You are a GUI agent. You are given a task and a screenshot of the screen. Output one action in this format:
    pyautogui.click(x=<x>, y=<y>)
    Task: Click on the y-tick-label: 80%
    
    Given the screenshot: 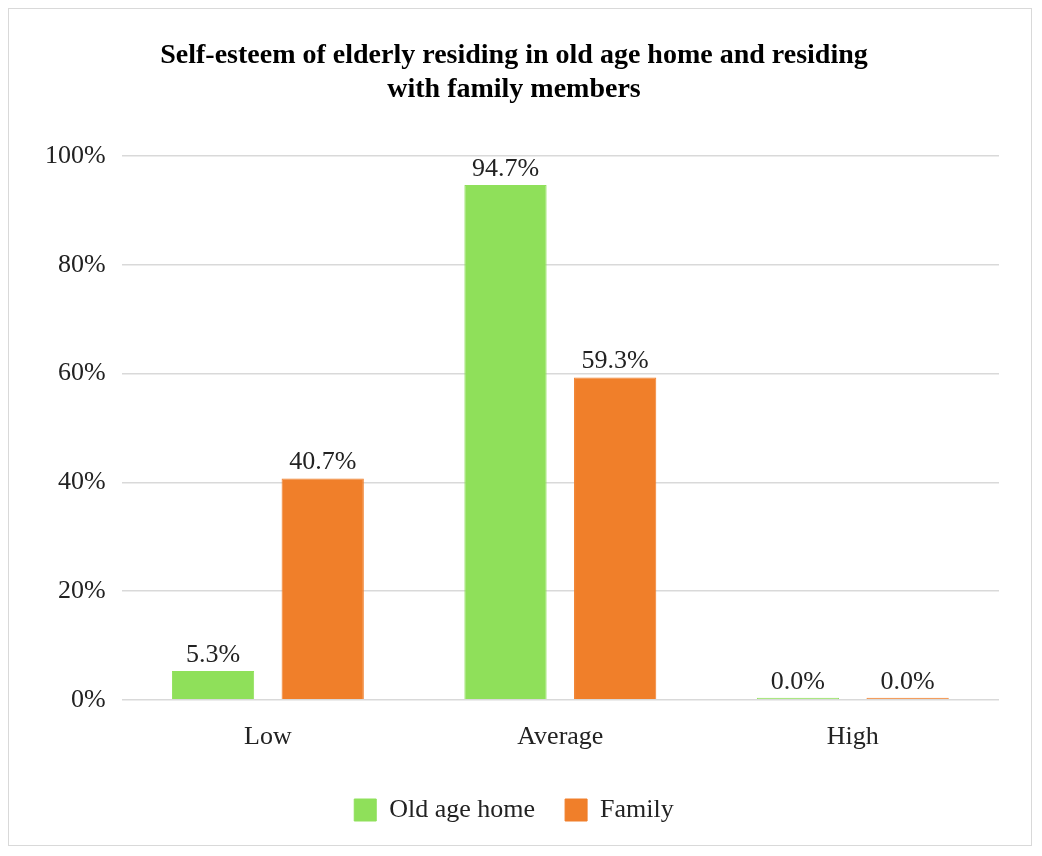 What is the action you would take?
    pyautogui.click(x=81, y=263)
    